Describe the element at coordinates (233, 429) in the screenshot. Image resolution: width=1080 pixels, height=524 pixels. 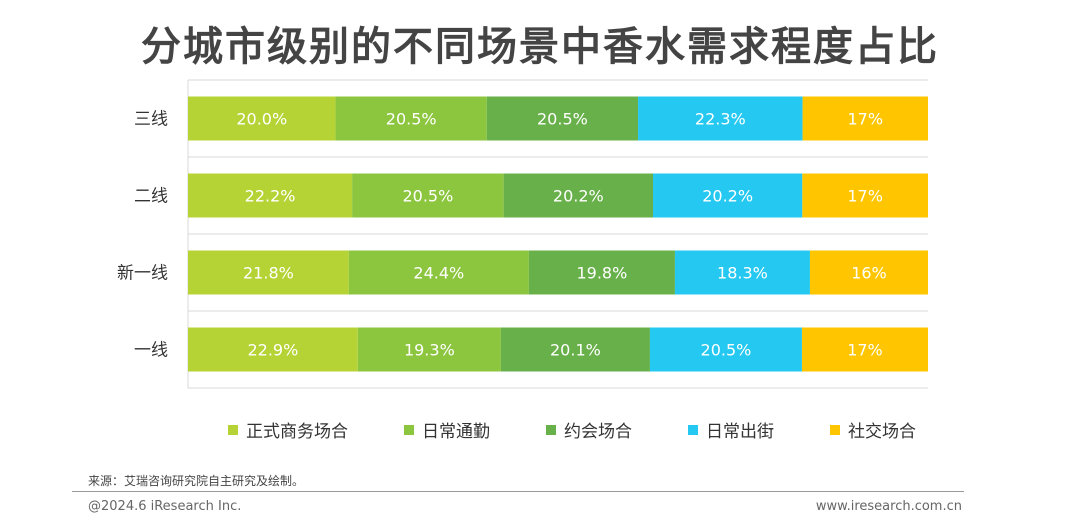
I see `legend-swatch-formal` at that location.